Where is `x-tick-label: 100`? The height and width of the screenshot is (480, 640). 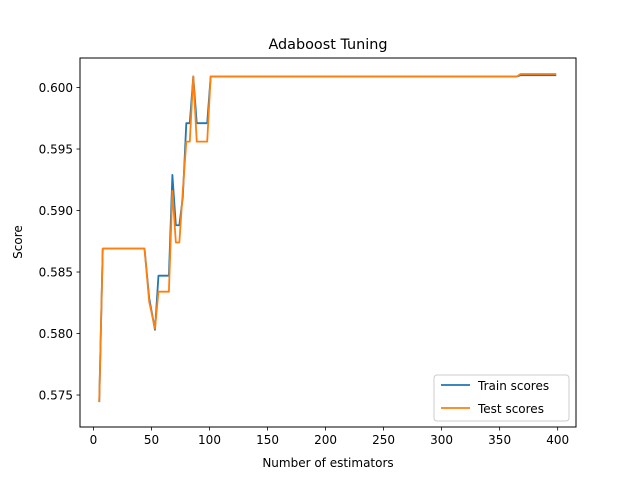 x-tick-label: 100 is located at coordinates (209, 440).